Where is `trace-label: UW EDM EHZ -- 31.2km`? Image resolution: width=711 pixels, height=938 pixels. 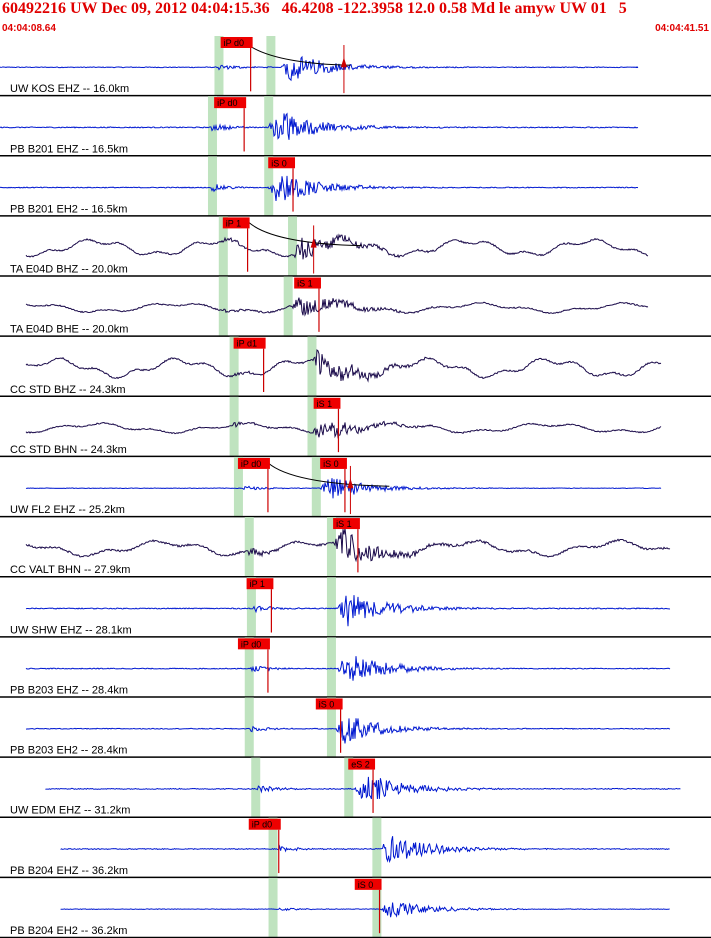
trace-label: UW EDM EHZ -- 31.2km is located at coordinates (70, 811).